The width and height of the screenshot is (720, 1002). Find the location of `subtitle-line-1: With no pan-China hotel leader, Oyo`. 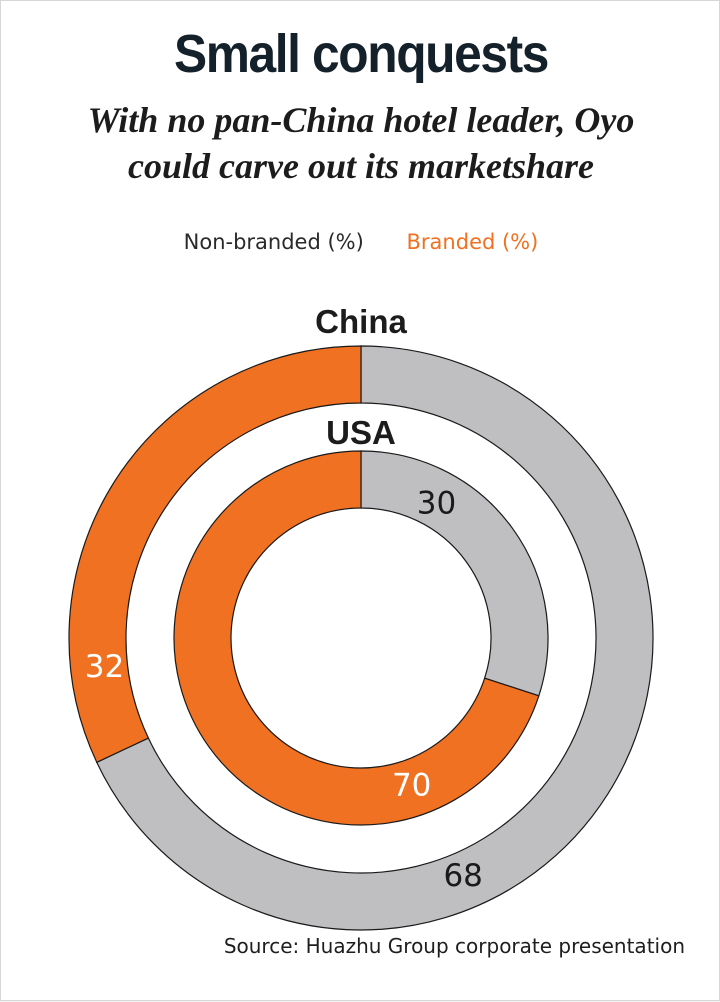

subtitle-line-1: With no pan-China hotel leader, Oyo is located at coordinates (361, 120).